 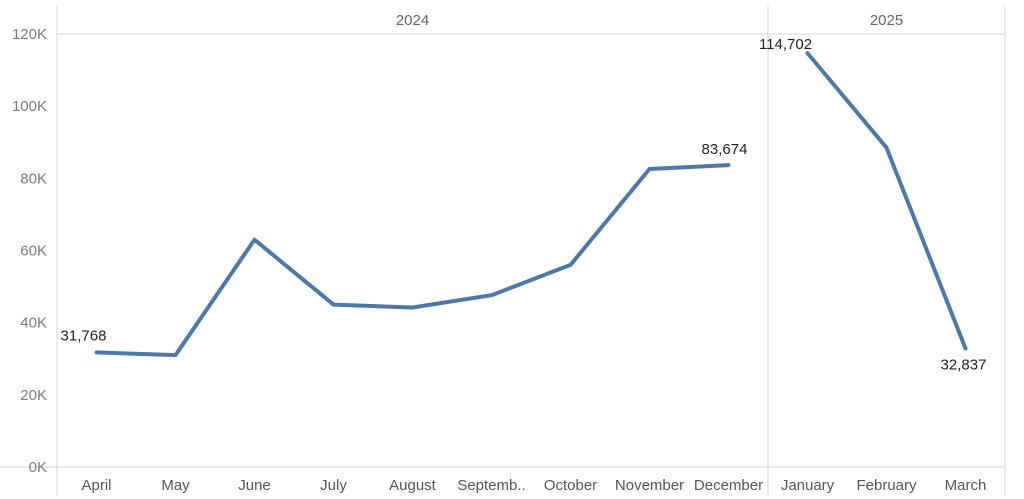 What do you see at coordinates (886, 485) in the screenshot?
I see `x-tick-label: February` at bounding box center [886, 485].